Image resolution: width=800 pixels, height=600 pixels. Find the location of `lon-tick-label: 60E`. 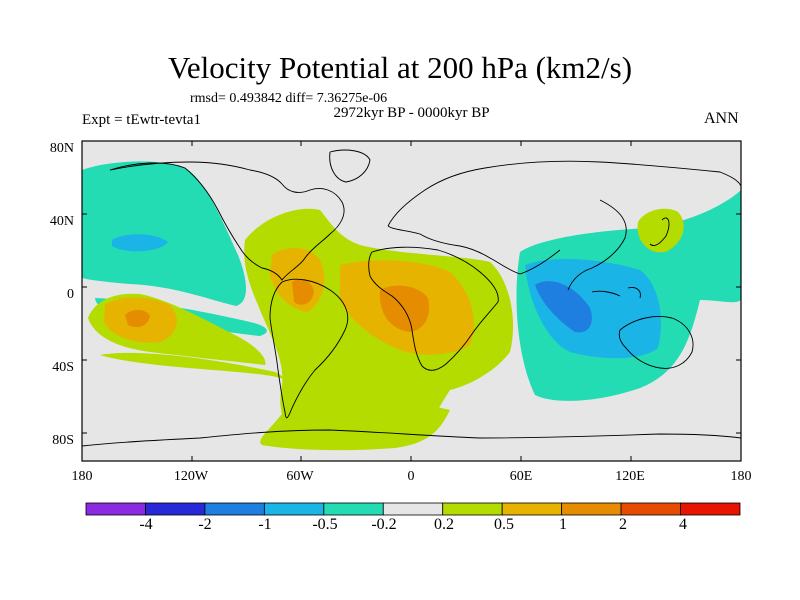

lon-tick-label: 60E is located at coordinates (521, 476).